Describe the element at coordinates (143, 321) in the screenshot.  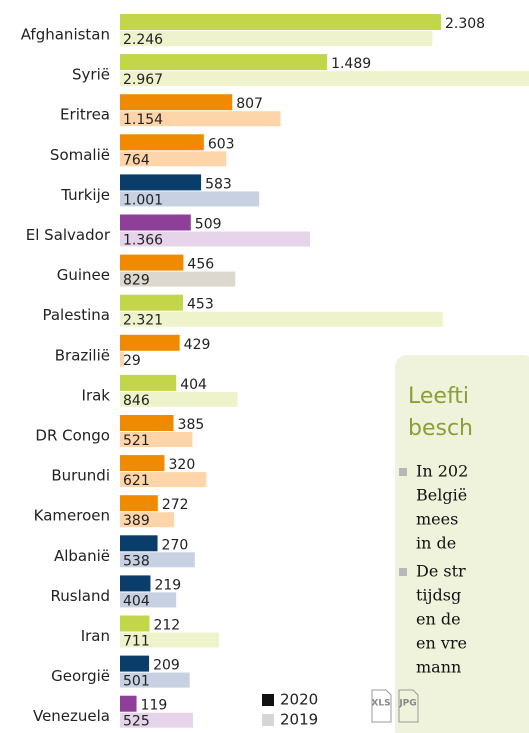
I see `value-label: 2.321` at that location.